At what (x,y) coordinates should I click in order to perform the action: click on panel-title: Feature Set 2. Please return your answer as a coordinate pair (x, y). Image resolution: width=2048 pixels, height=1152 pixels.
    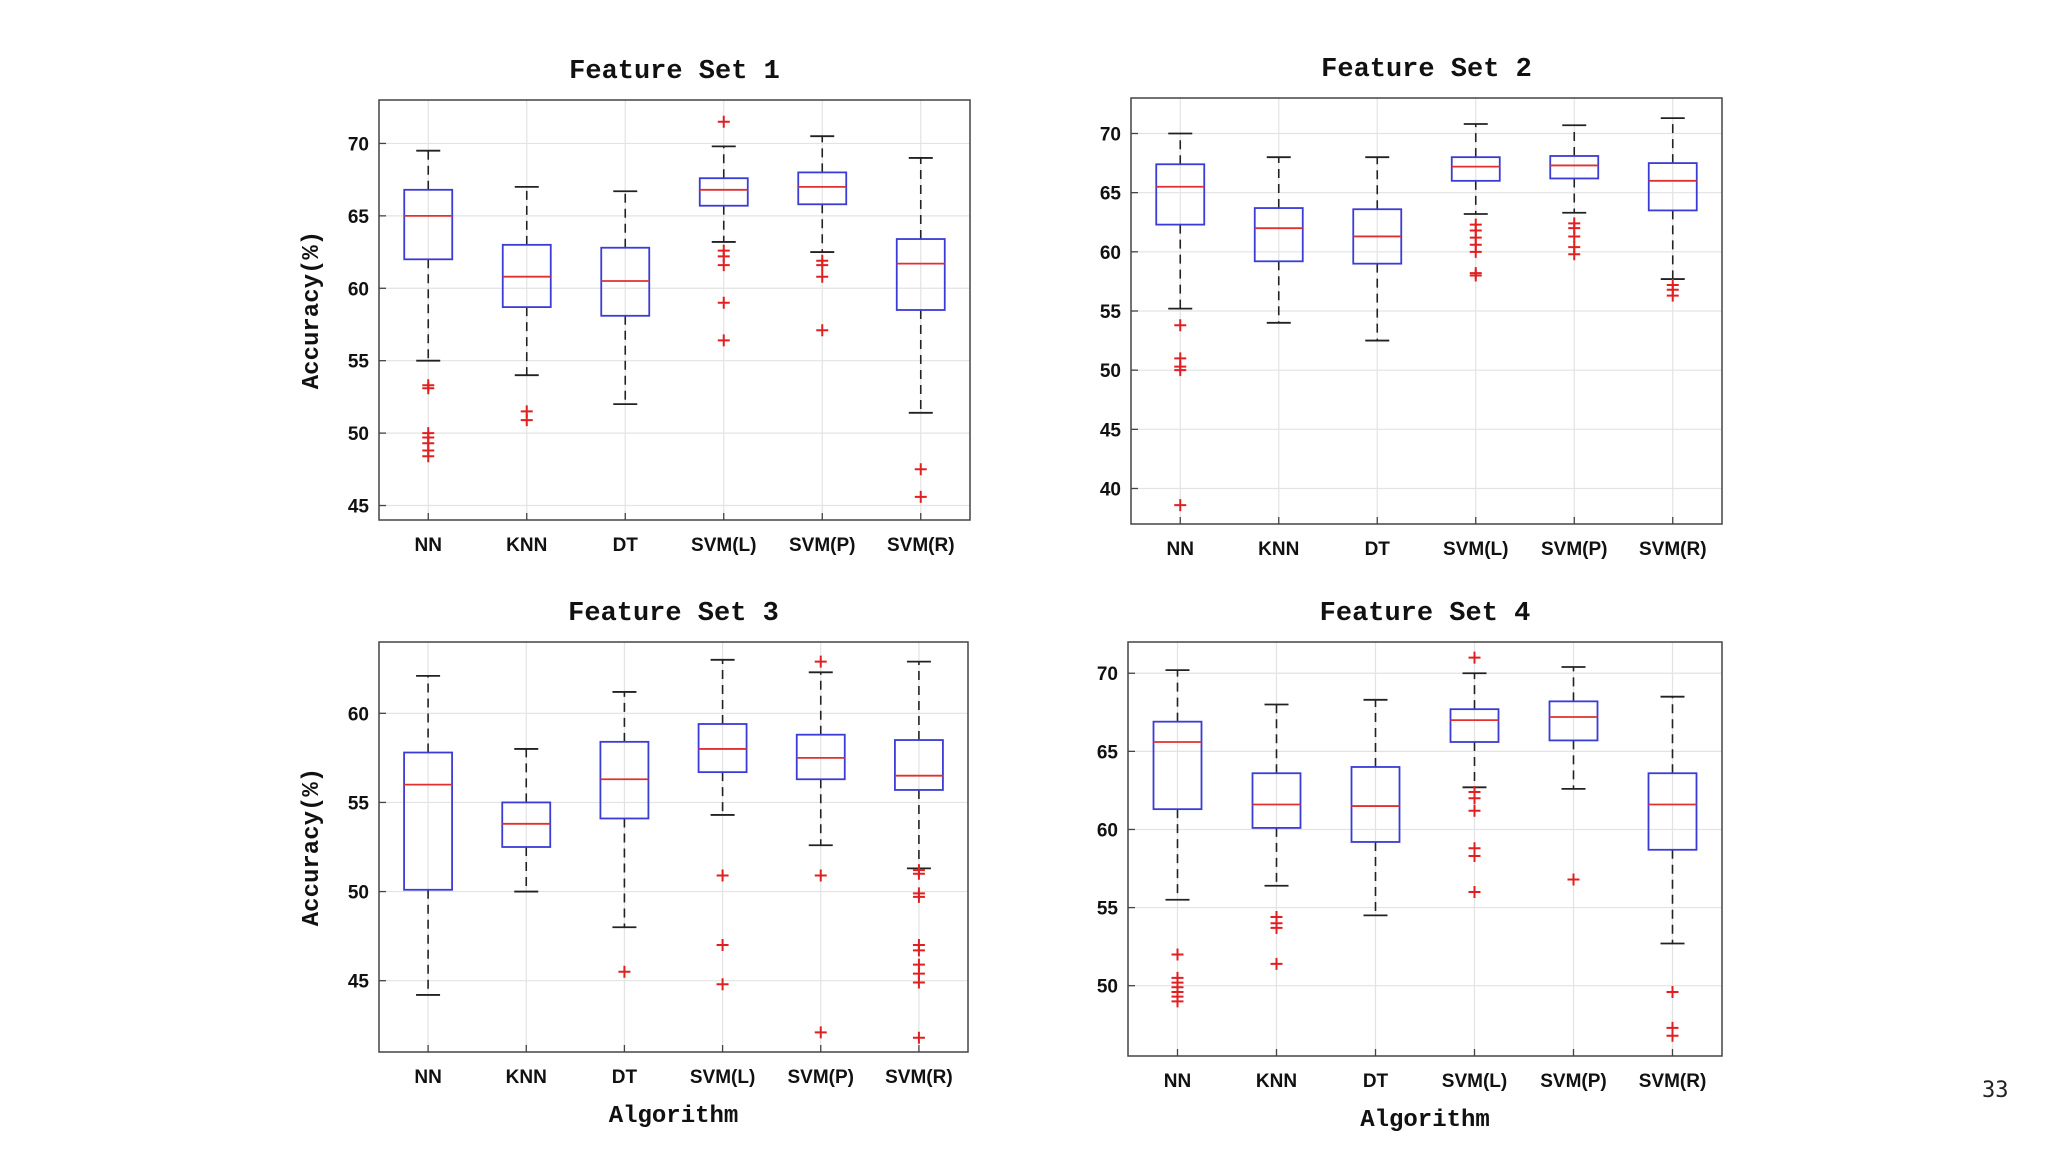
    Looking at the image, I should click on (1426, 70).